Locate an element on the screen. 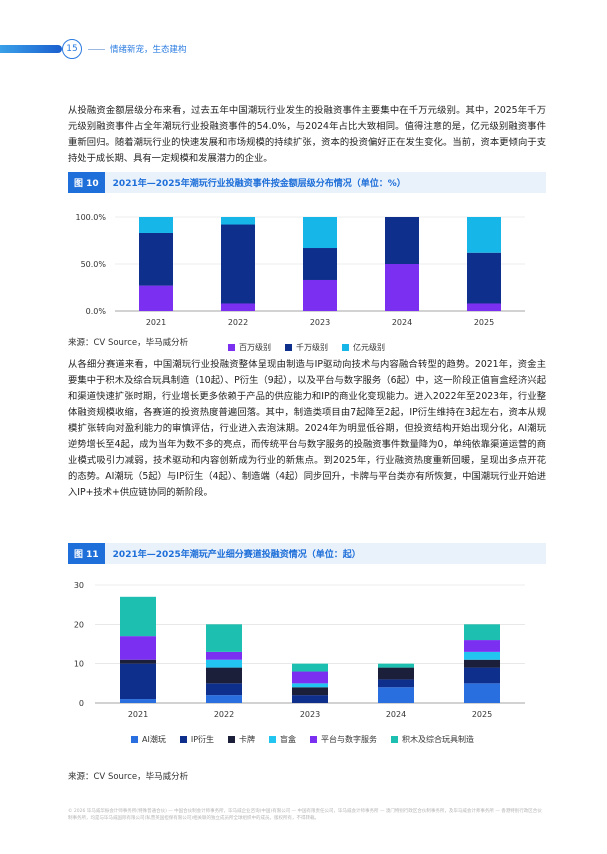 This screenshot has height=854, width=607. legend-label: 百万级别 is located at coordinates (255, 347).